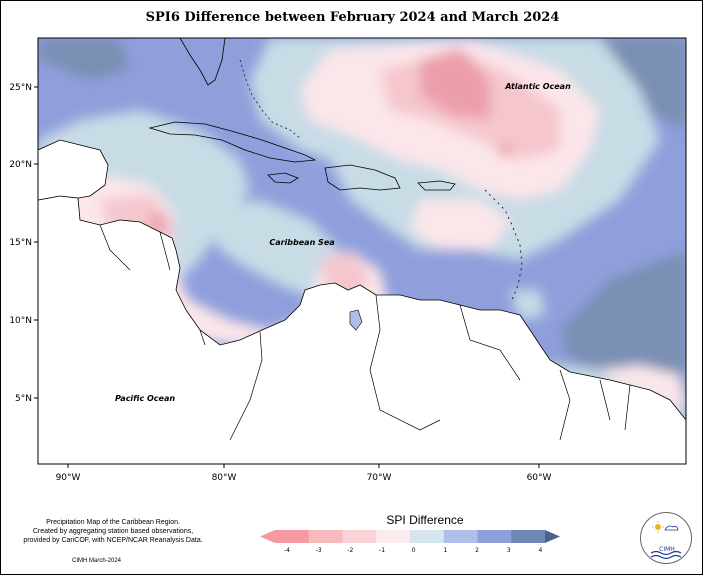 The image size is (705, 577). I want to click on legend-ticks: -4 -3 -2 -1 0 1 2 3 4, so click(413, 550).